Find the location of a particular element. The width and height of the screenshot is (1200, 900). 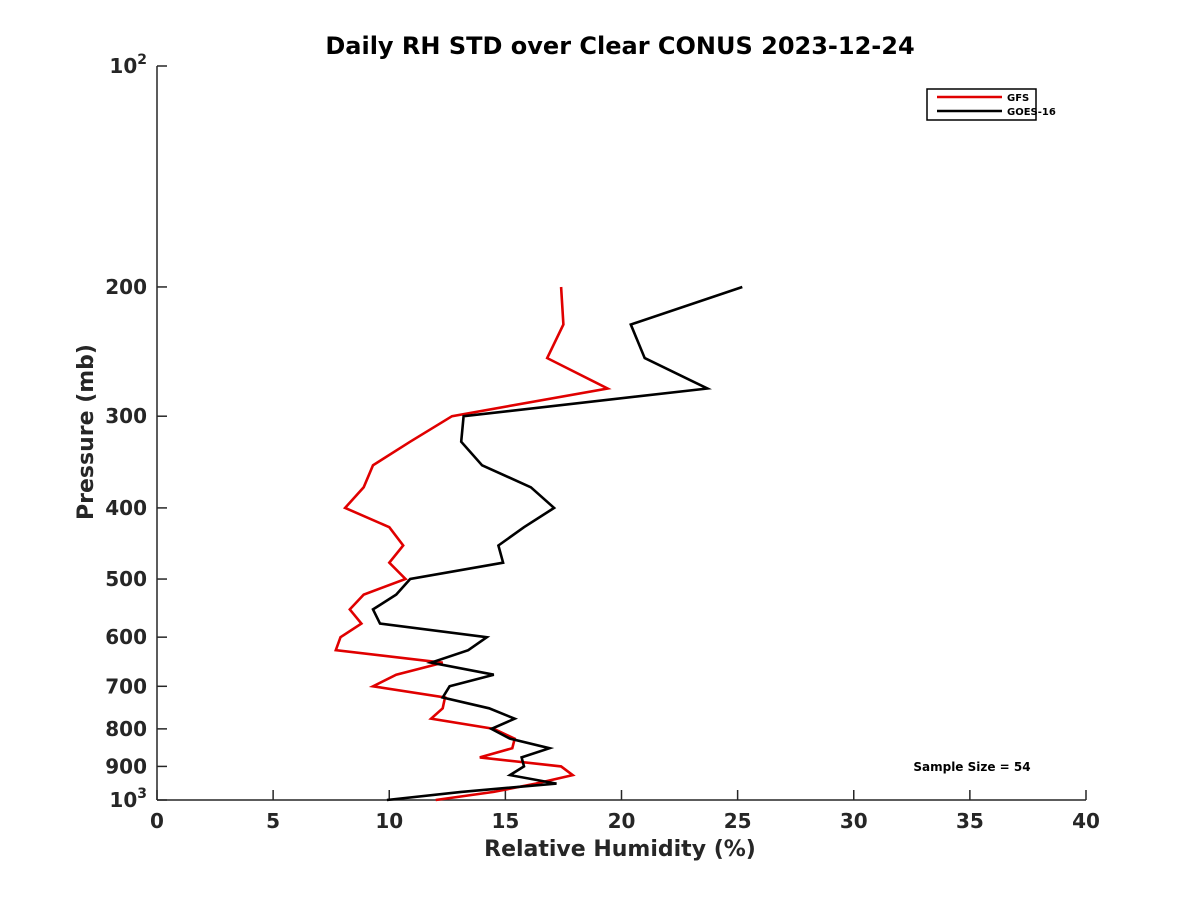

y-tick-label: 900 is located at coordinates (126, 766).